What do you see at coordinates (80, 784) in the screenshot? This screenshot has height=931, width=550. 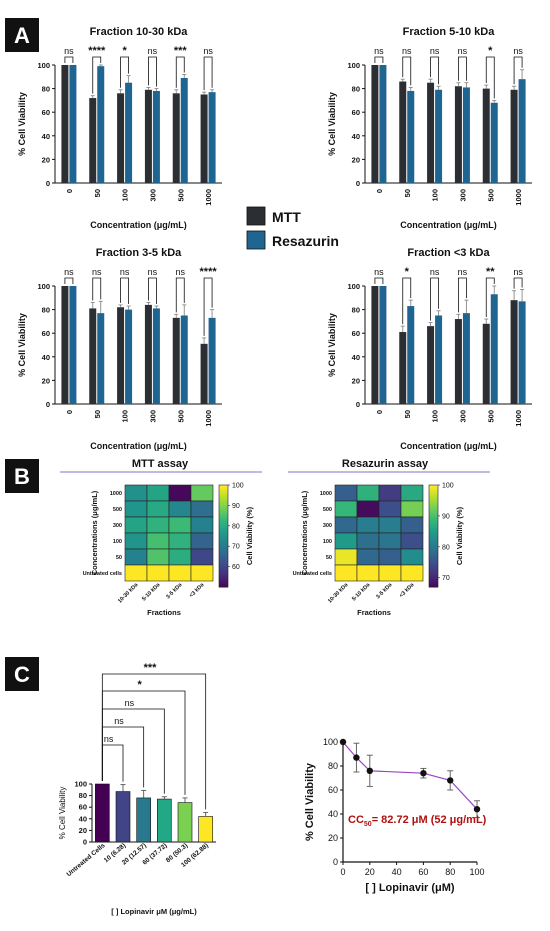 I see `y-tick-label: 100` at bounding box center [80, 784].